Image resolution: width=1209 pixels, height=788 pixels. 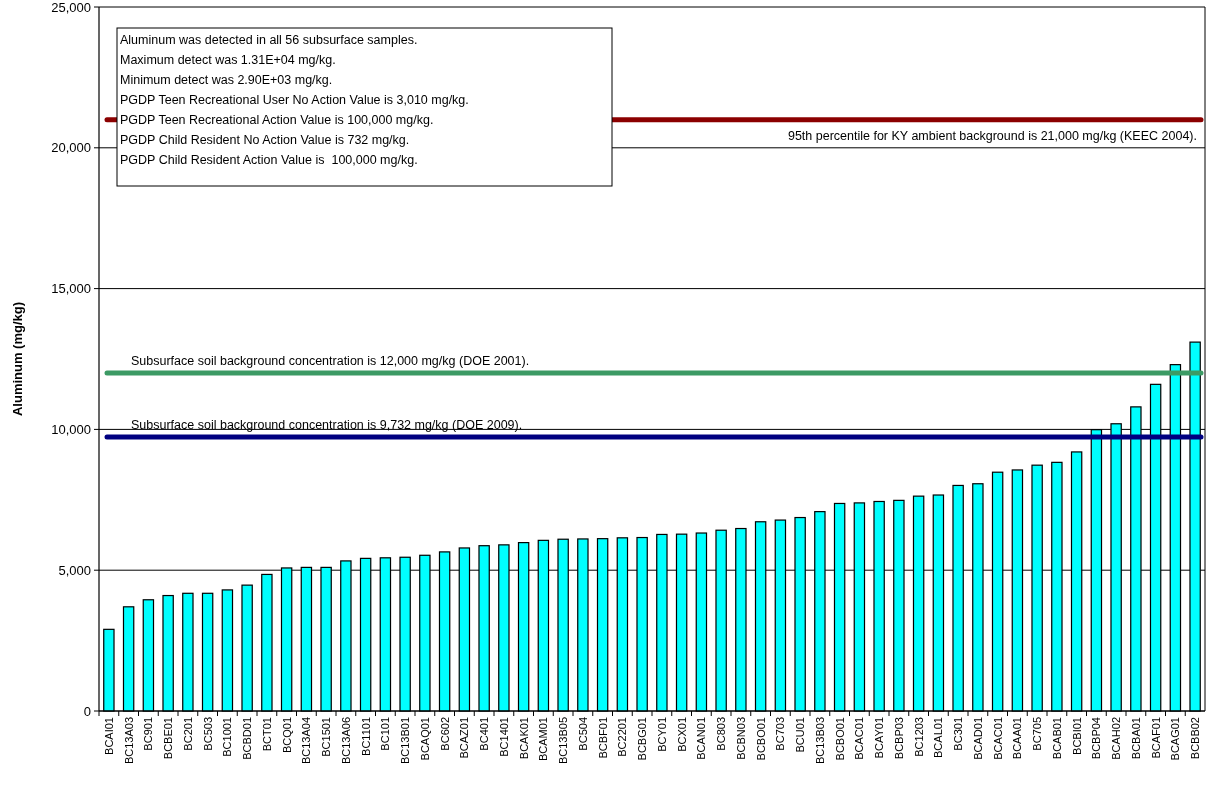 I want to click on x-tick-label: BCQ01, so click(x=286, y=735).